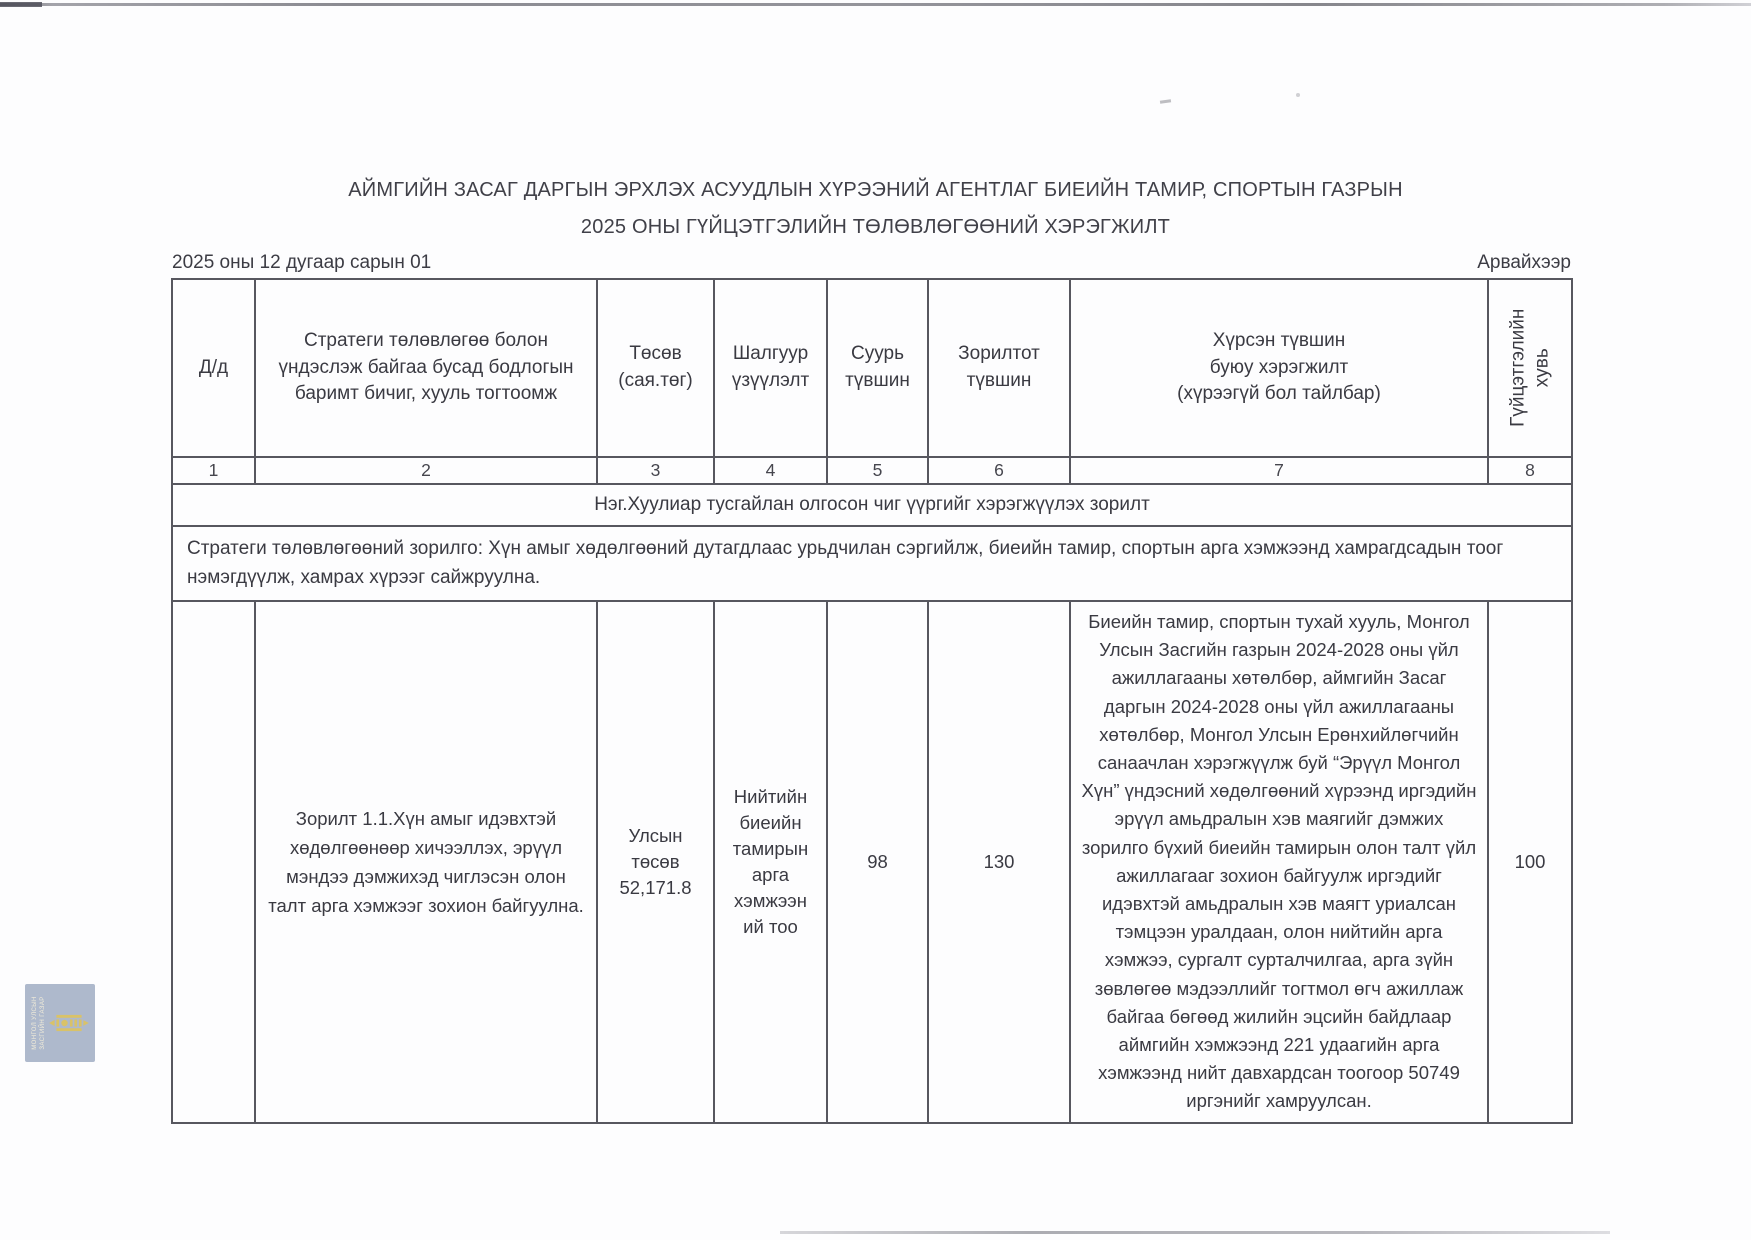 Image resolution: width=1751 pixels, height=1240 pixels. Describe the element at coordinates (426, 470) in the screenshot. I see `column-number: 2` at that location.